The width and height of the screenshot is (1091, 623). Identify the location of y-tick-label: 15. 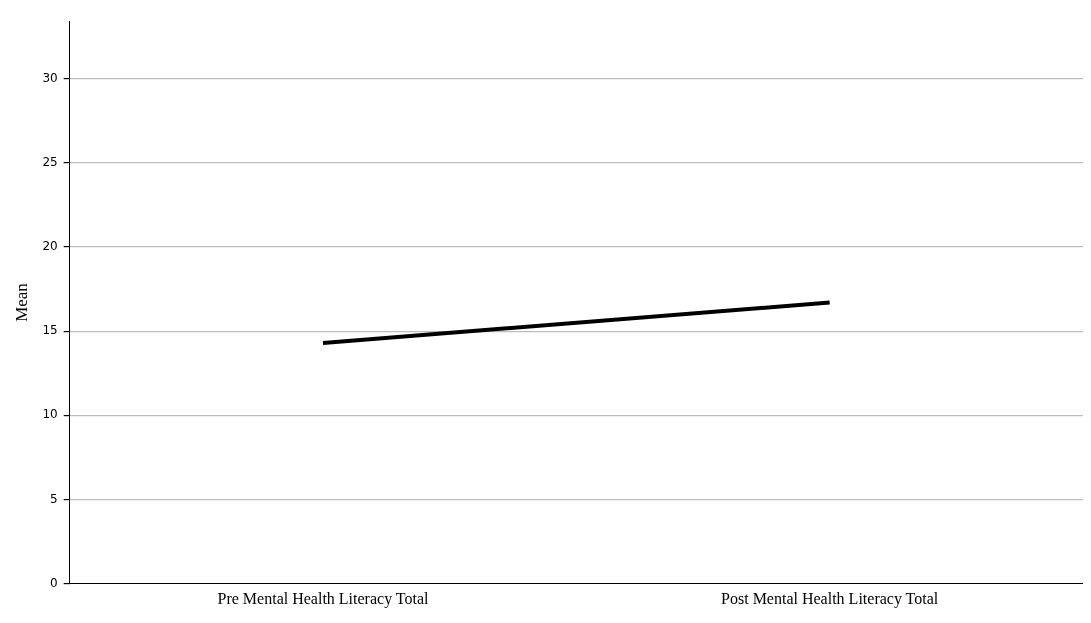
(50, 330).